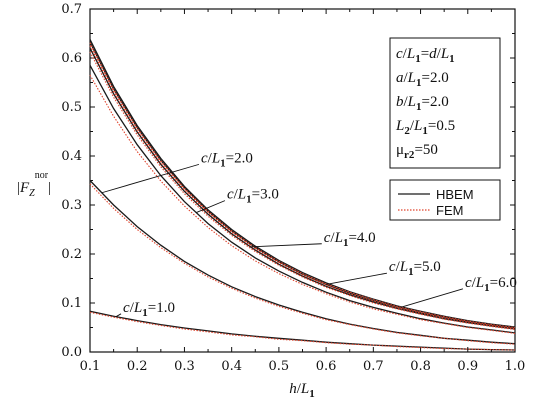 Image resolution: width=535 pixels, height=403 pixels. Describe the element at coordinates (415, 268) in the screenshot. I see `curve-label: c/L1=5.0` at that location.